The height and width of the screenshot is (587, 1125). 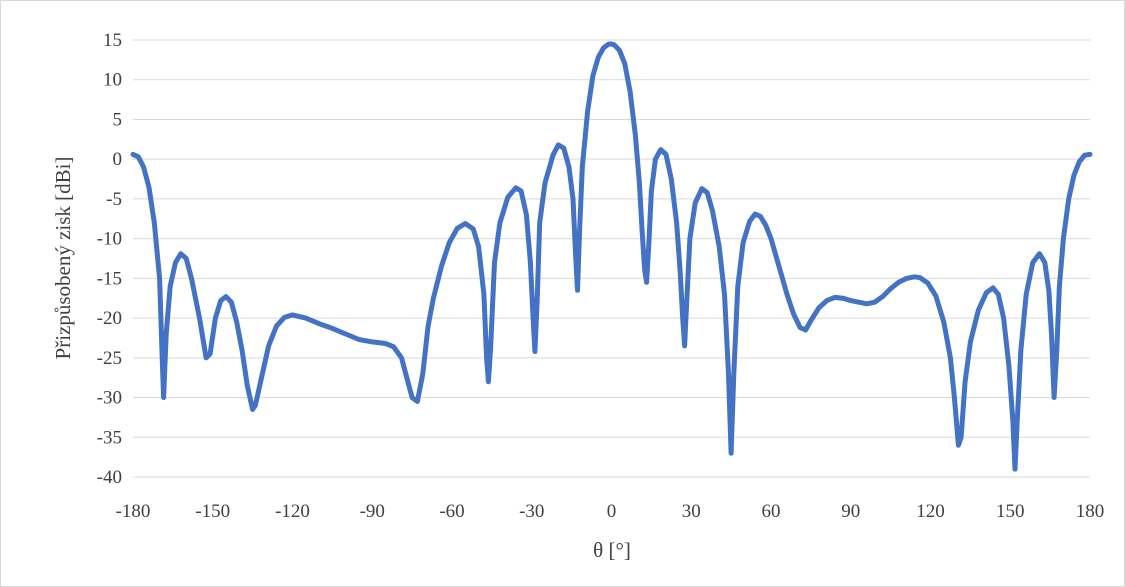 I want to click on y-tick-label: -10, so click(x=109, y=239).